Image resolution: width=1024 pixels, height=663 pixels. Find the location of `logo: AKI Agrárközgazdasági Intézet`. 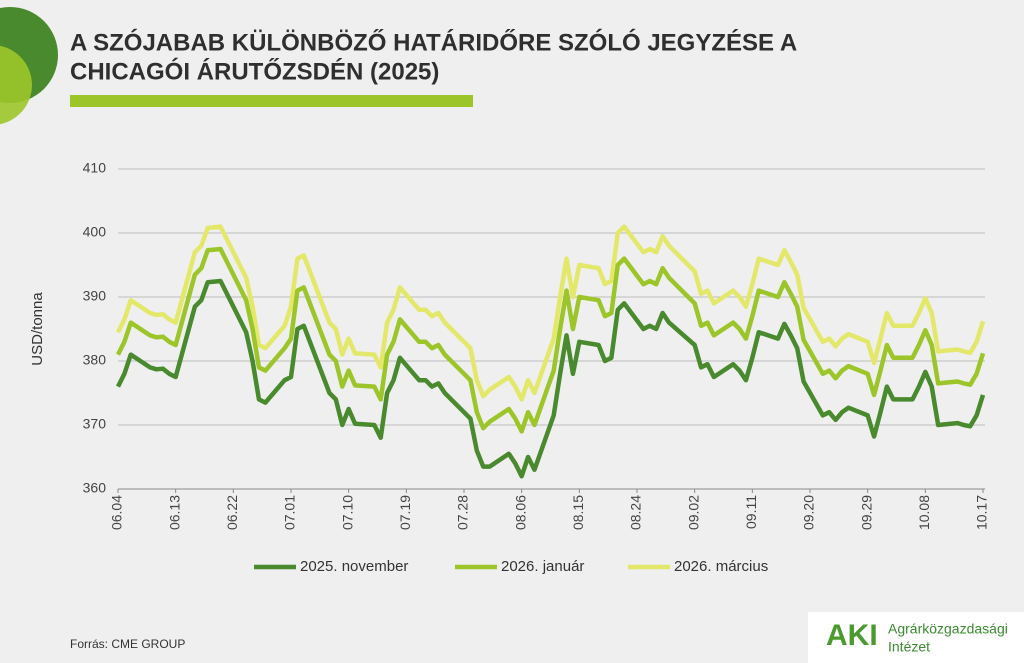

logo: AKI Agrárközgazdasági Intézet is located at coordinates (916, 637).